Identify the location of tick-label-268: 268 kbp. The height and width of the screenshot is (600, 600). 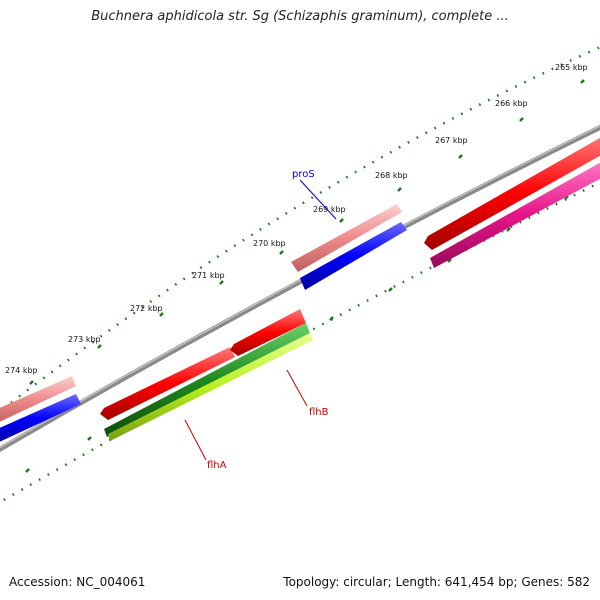
(391, 175).